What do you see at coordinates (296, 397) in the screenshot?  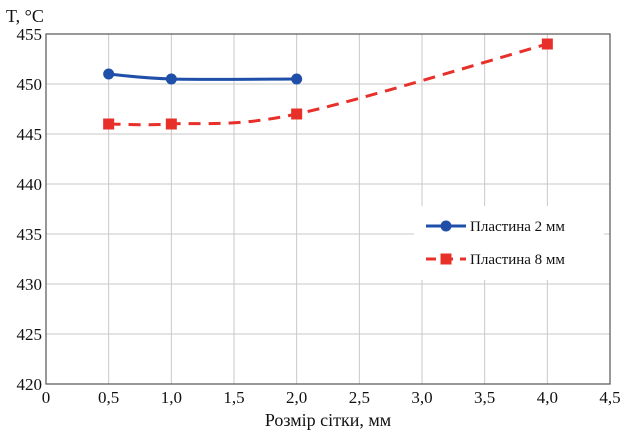 I see `x-tick-label: 2,0` at bounding box center [296, 397].